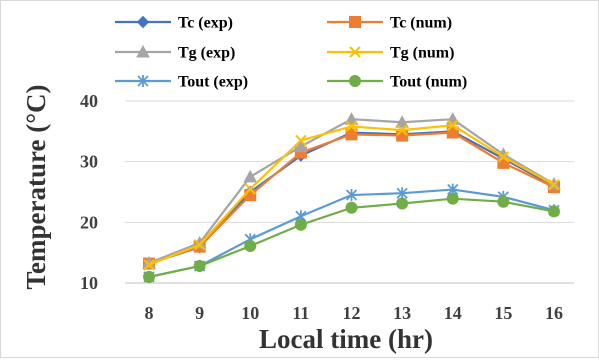  What do you see at coordinates (174, 23) in the screenshot?
I see `legend-item: Tc (exp)` at bounding box center [174, 23].